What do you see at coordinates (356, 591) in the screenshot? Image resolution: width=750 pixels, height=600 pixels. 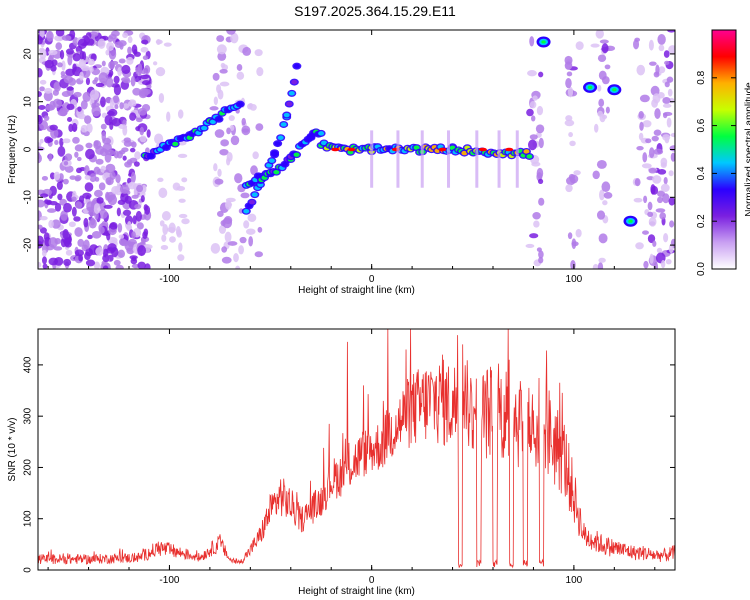 I see `snr-xlabel: Height of straight line (km)` at bounding box center [356, 591].